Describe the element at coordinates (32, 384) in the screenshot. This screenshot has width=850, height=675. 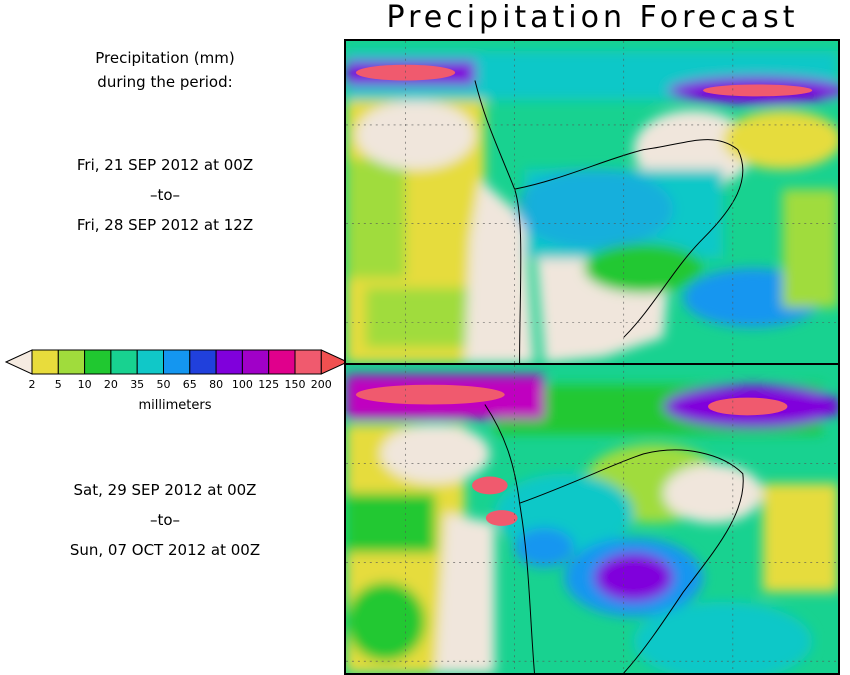
I see `legend-tick-label: 2` at that location.